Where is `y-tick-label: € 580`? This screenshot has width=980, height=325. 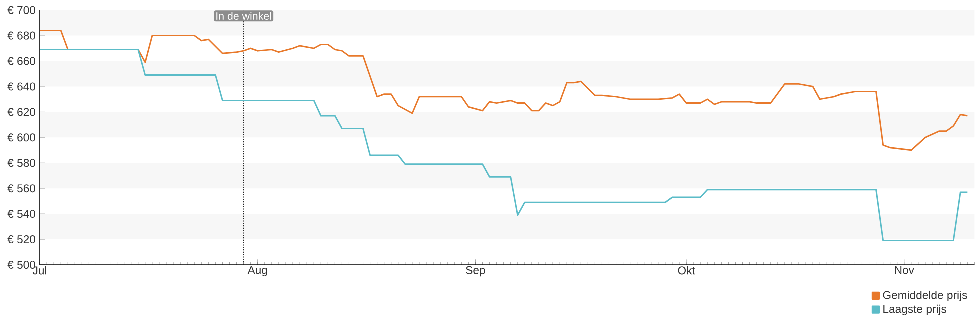
y-tick-label: € 580 is located at coordinates (22, 163).